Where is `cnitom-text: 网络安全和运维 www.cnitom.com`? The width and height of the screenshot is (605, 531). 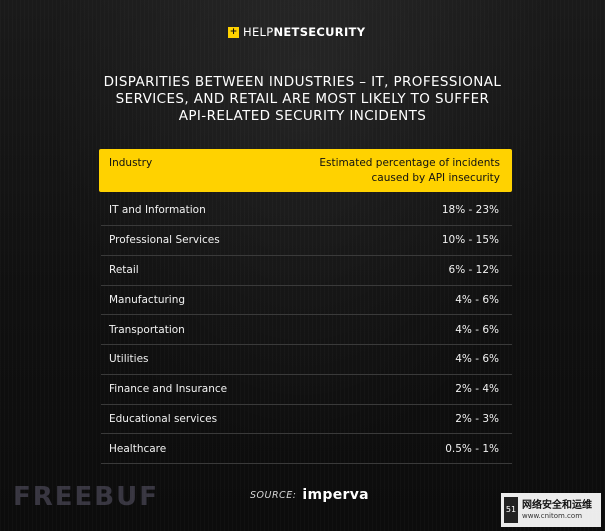 cnitom-text: 网络安全和运维 www.cnitom.com is located at coordinates (557, 510).